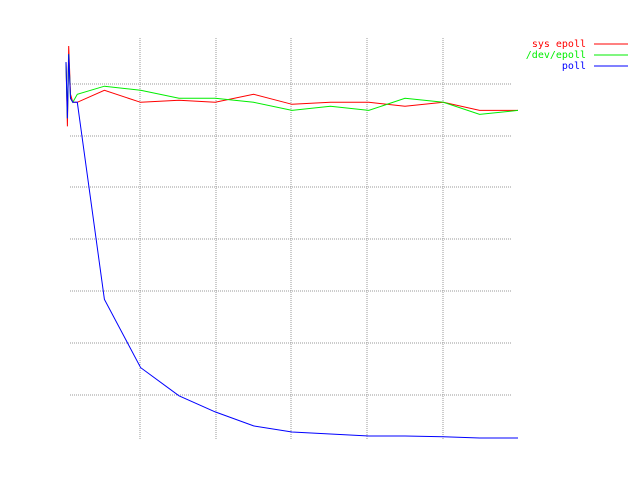 The width and height of the screenshot is (640, 480). Describe the element at coordinates (574, 66) in the screenshot. I see `legend-label: poll` at that location.